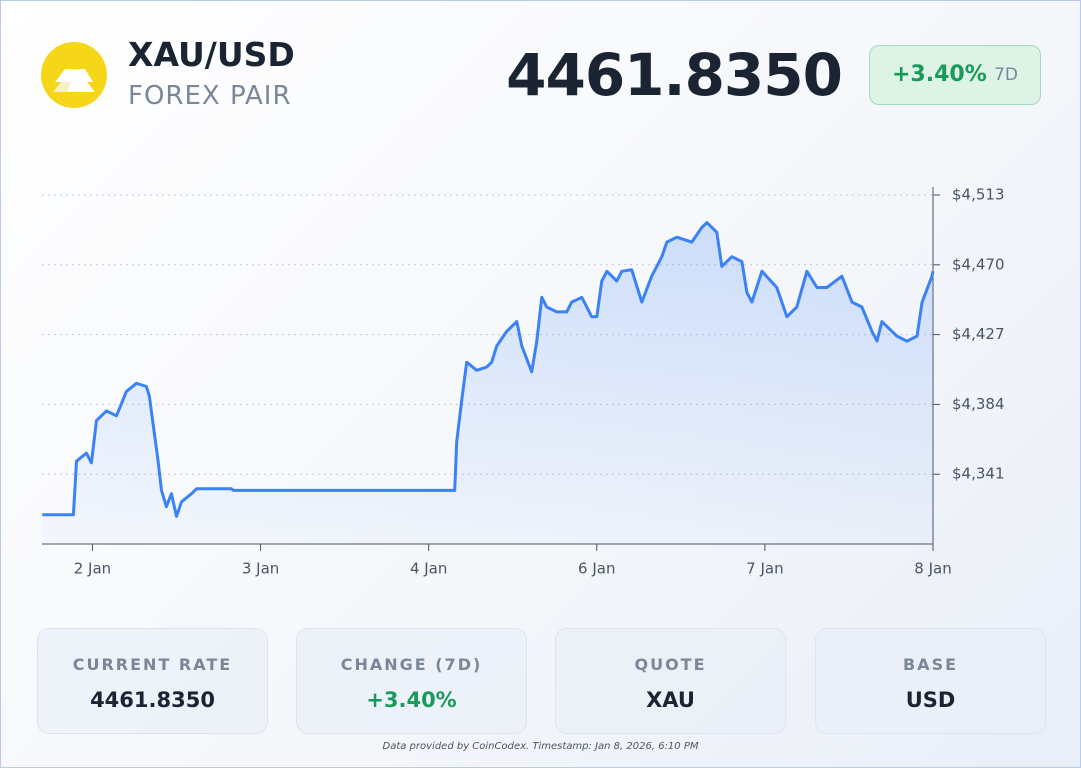  I want to click on y-tick-label: $4,427, so click(978, 334).